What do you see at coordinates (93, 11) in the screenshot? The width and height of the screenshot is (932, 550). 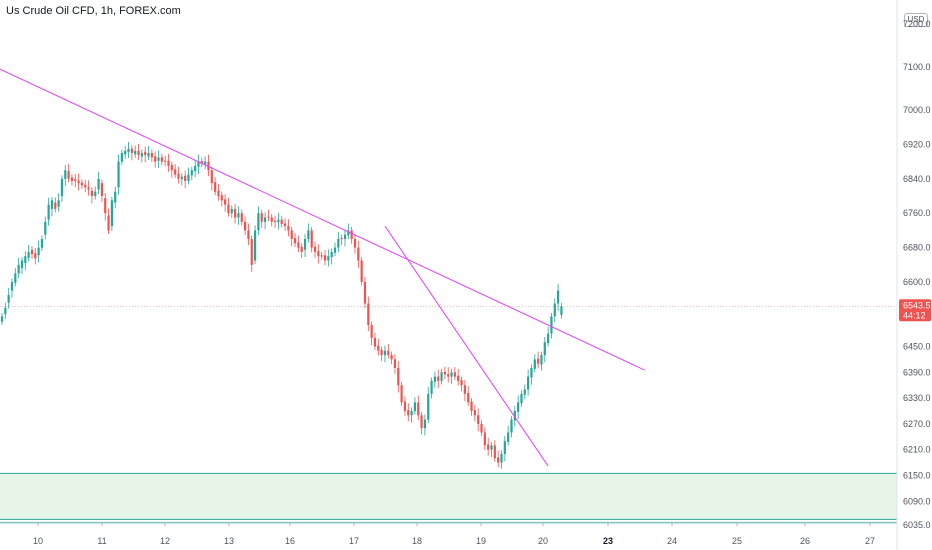 I see `symbol-title: Us Crude Oil CFD, 1h, FOREX.com` at bounding box center [93, 11].